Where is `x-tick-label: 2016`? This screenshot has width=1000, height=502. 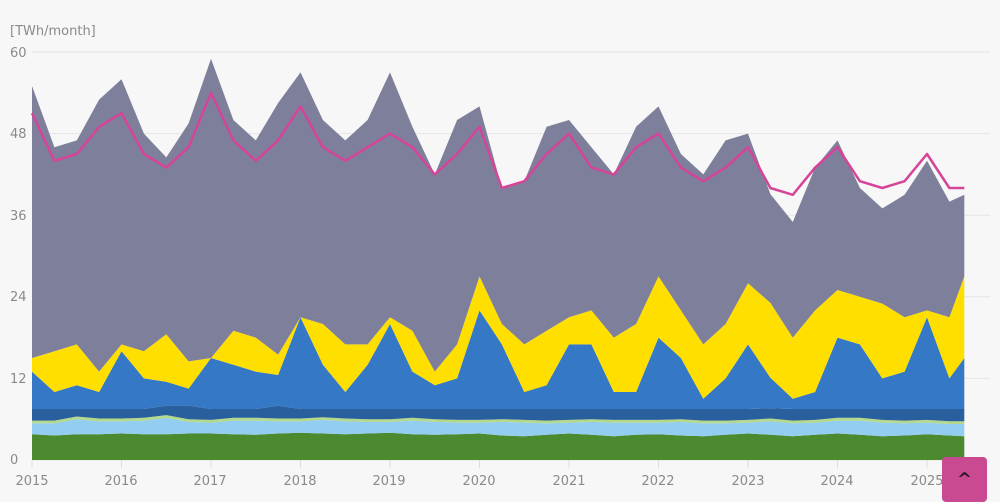 x-tick-label: 2016 is located at coordinates (120, 481).